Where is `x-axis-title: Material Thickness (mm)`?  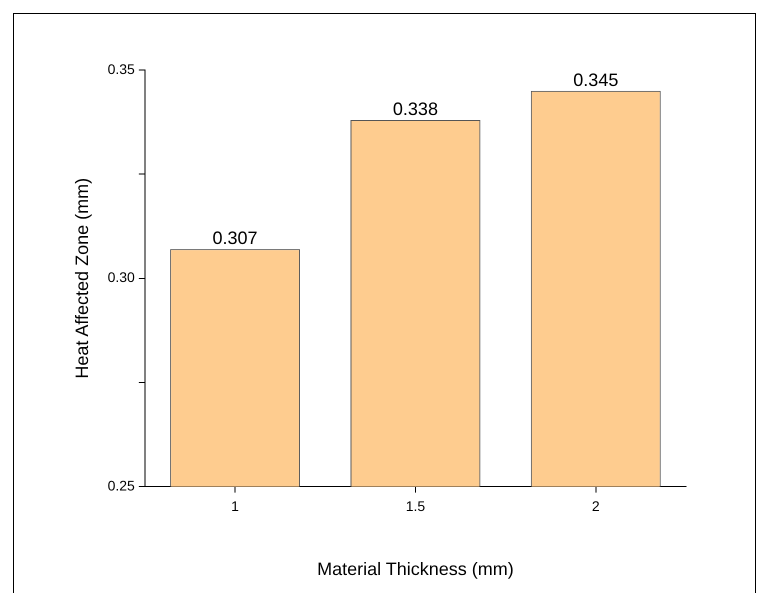
x-axis-title: Material Thickness (mm) is located at coordinates (415, 569).